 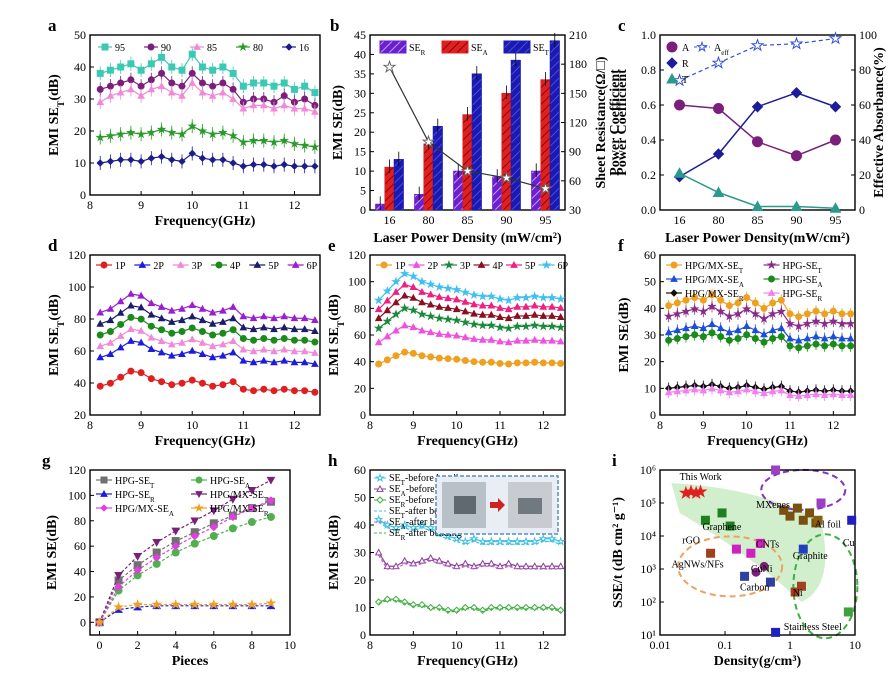 What do you see at coordinates (207, 381) in the screenshot?
I see `series-line-1P` at bounding box center [207, 381].